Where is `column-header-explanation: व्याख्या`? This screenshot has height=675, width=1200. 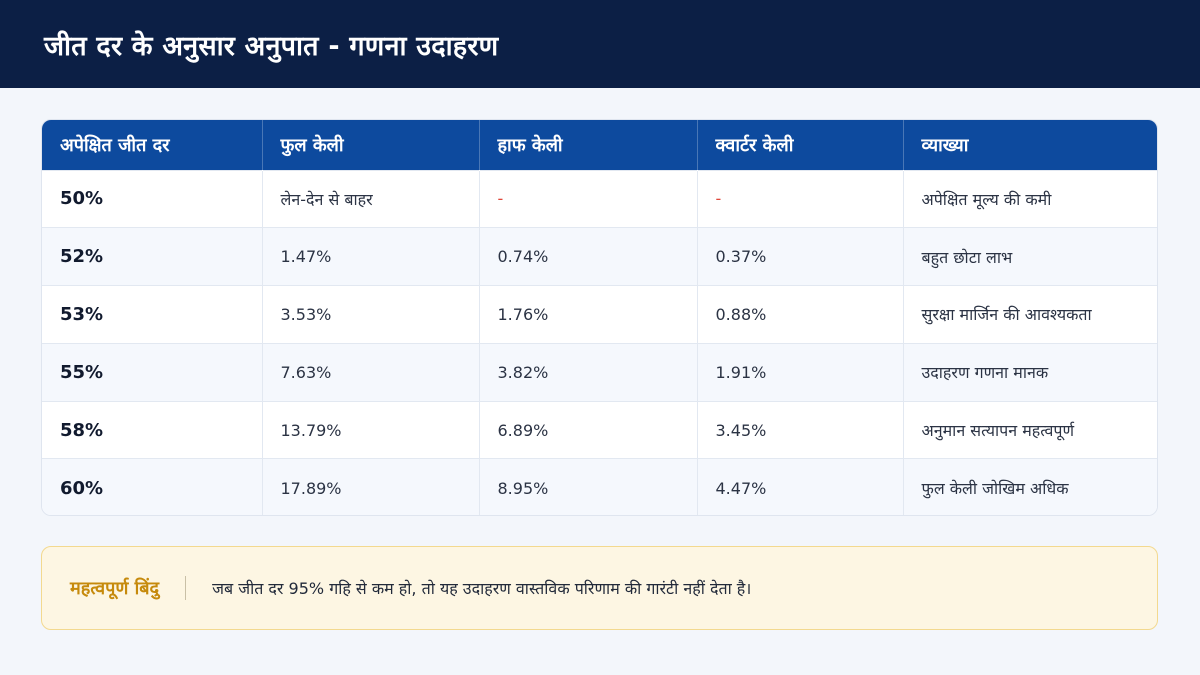 column-header-explanation: व्याख्या is located at coordinates (945, 145).